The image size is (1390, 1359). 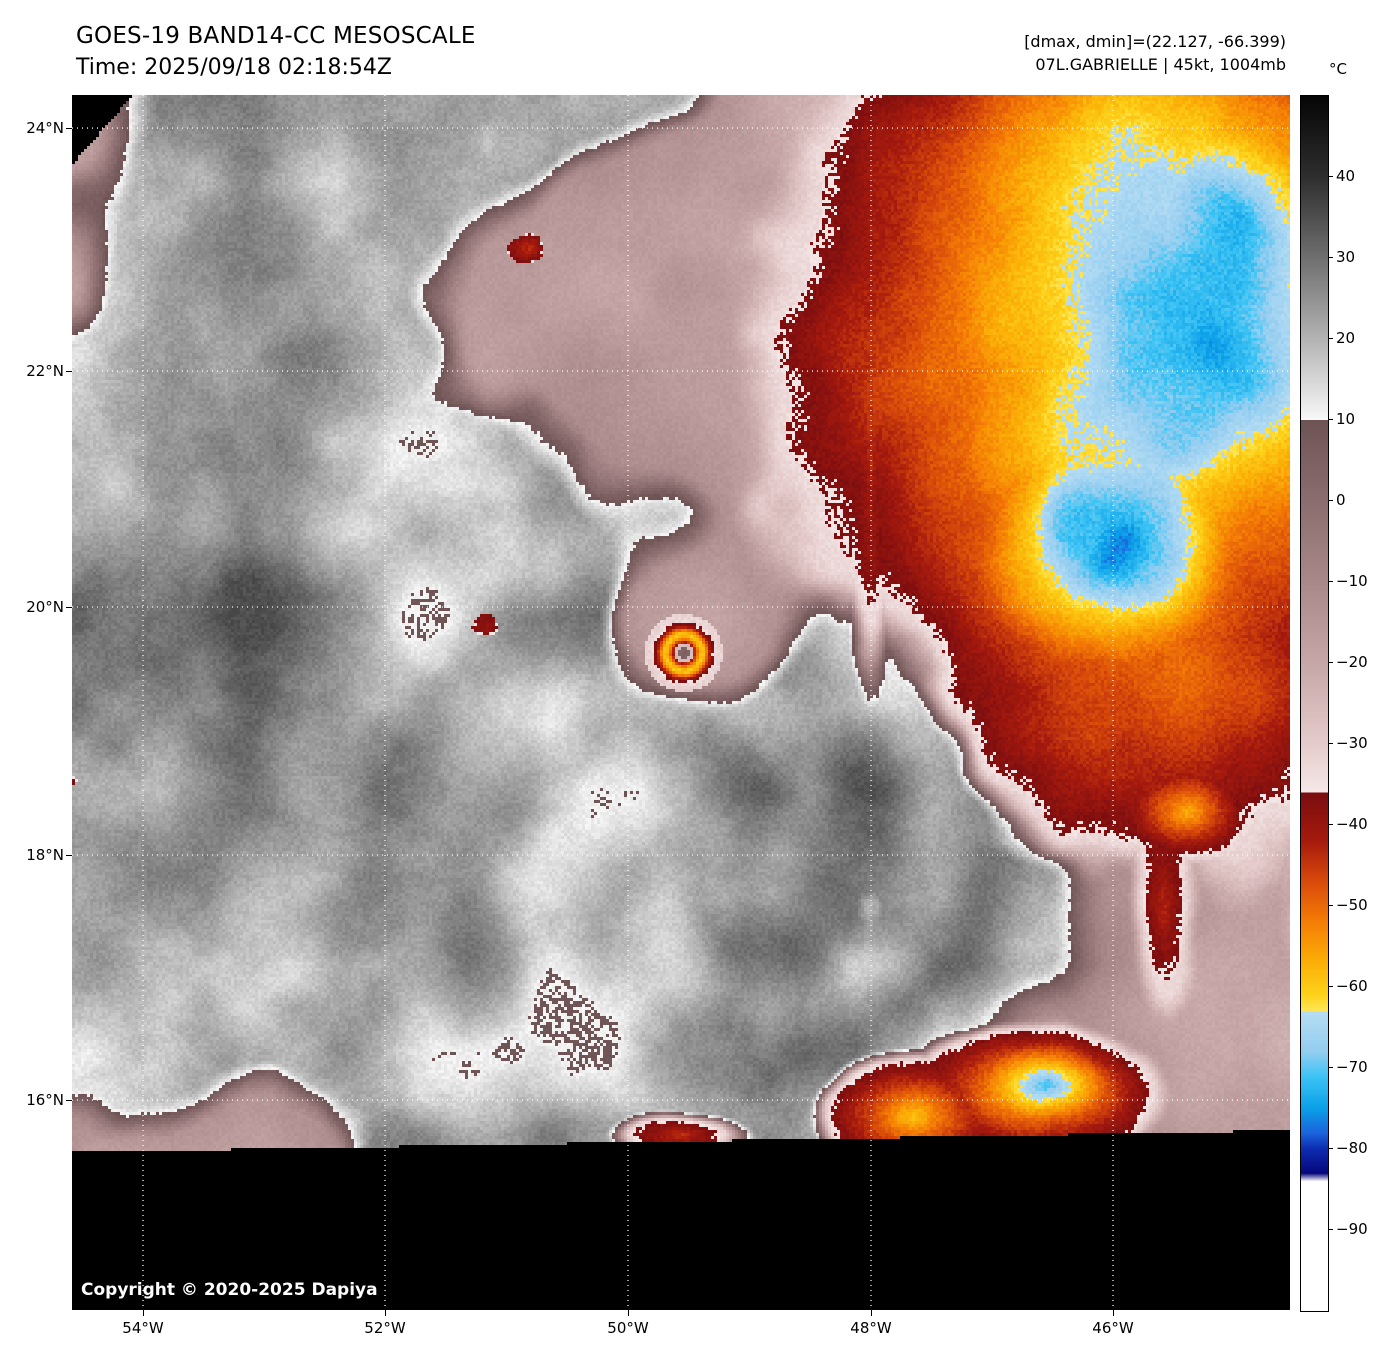 I want to click on copyright-watermark: Copyright © 2020-2025 Dapiya, so click(x=229, y=1290).